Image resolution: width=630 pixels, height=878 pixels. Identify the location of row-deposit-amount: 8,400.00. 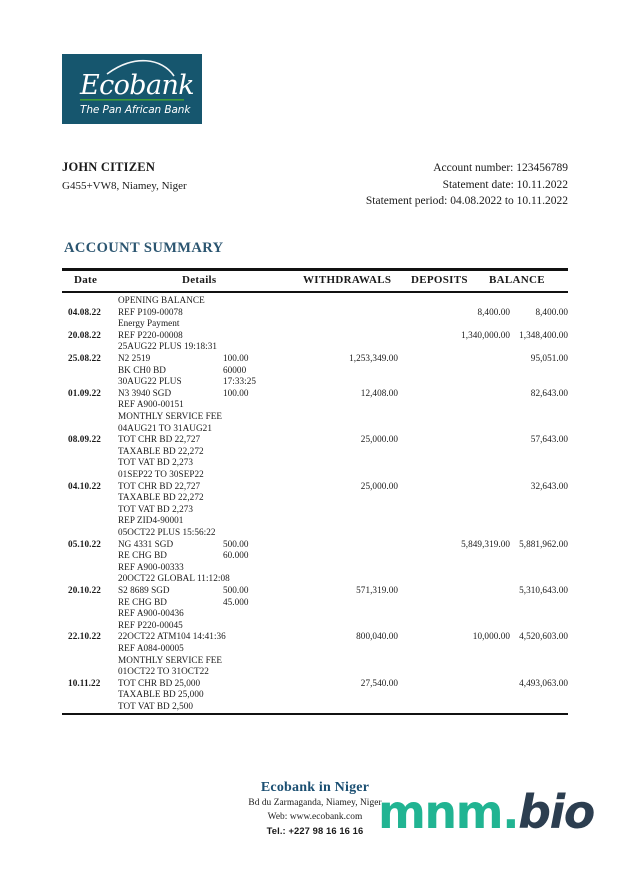
(493, 311).